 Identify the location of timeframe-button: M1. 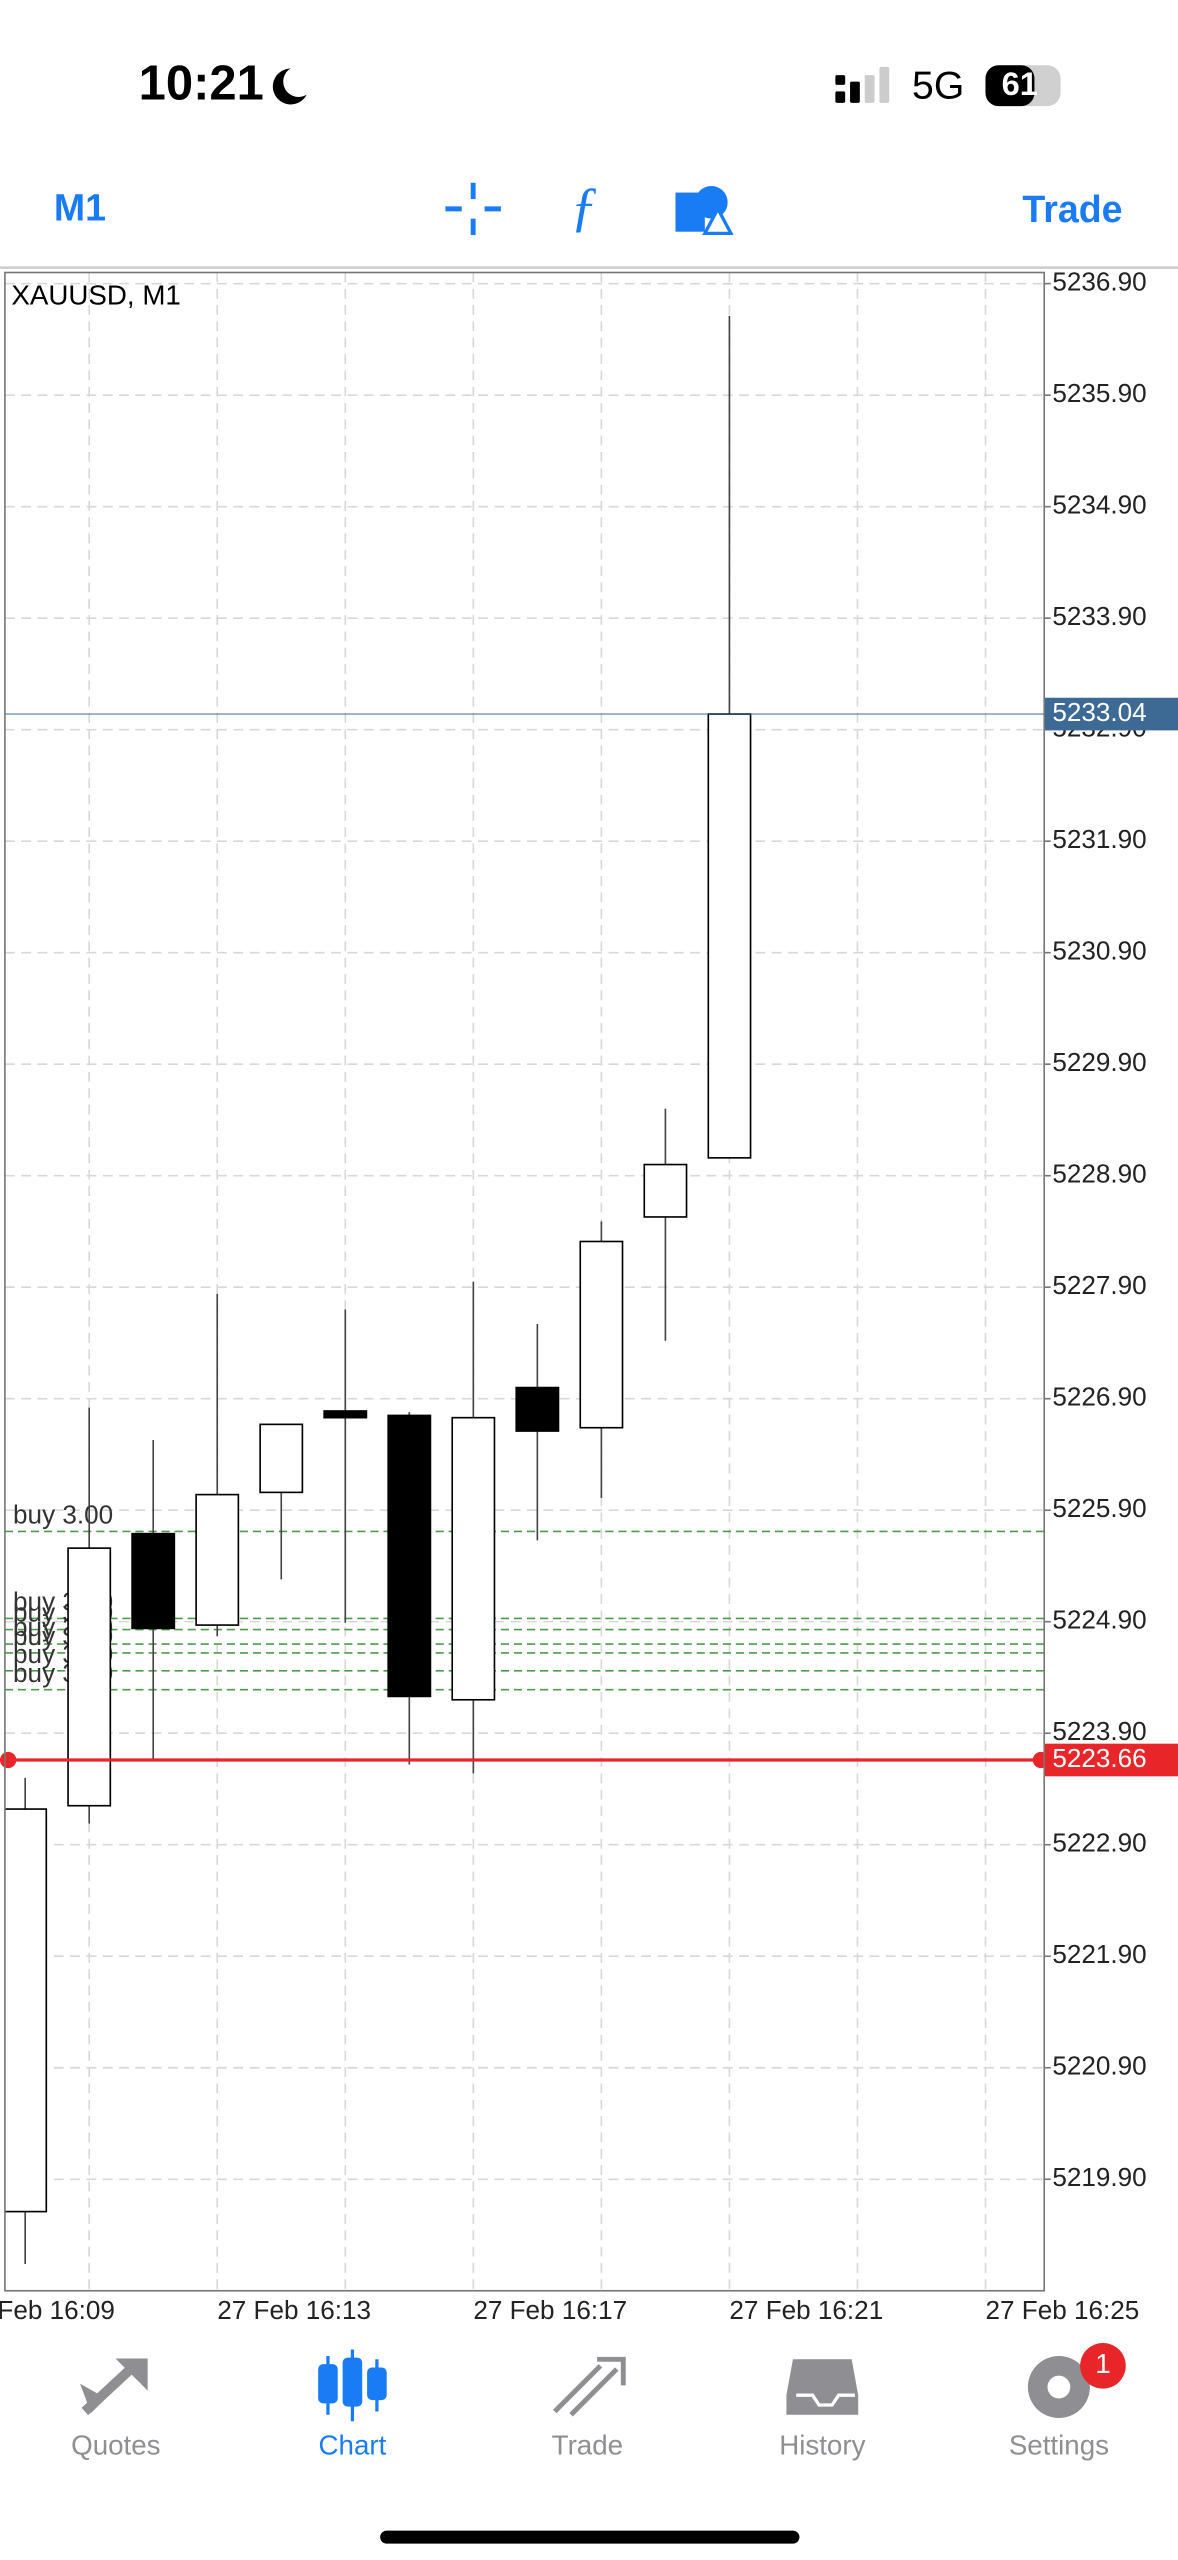
(80, 207).